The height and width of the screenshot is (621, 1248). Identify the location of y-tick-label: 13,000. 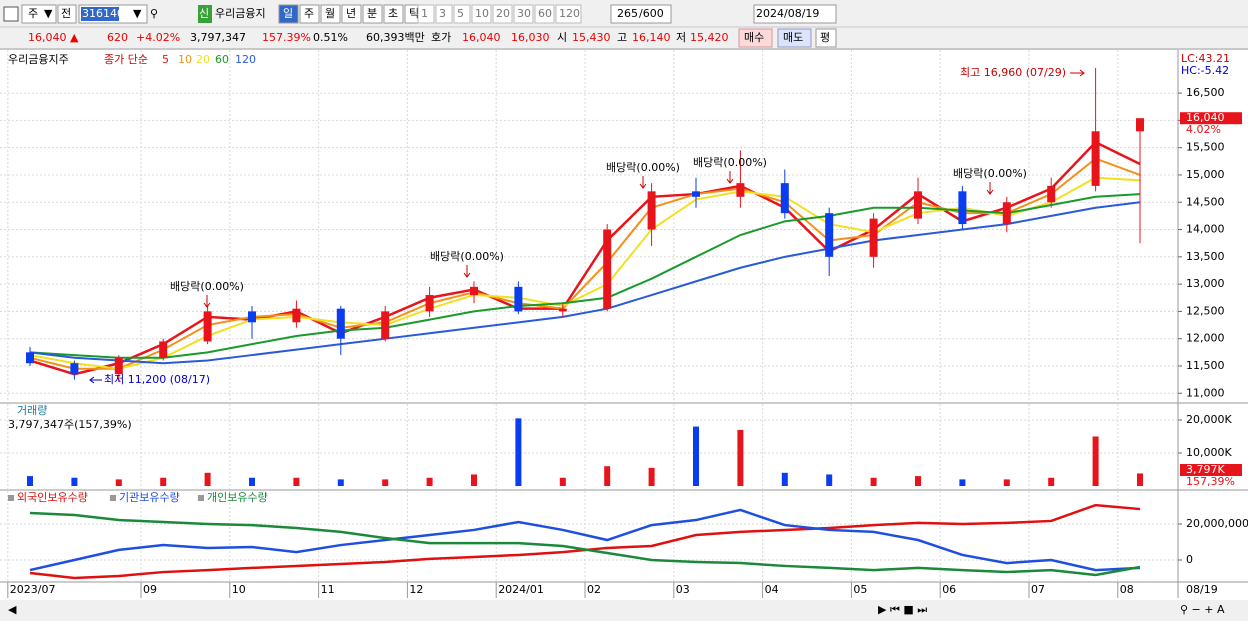
(1205, 283).